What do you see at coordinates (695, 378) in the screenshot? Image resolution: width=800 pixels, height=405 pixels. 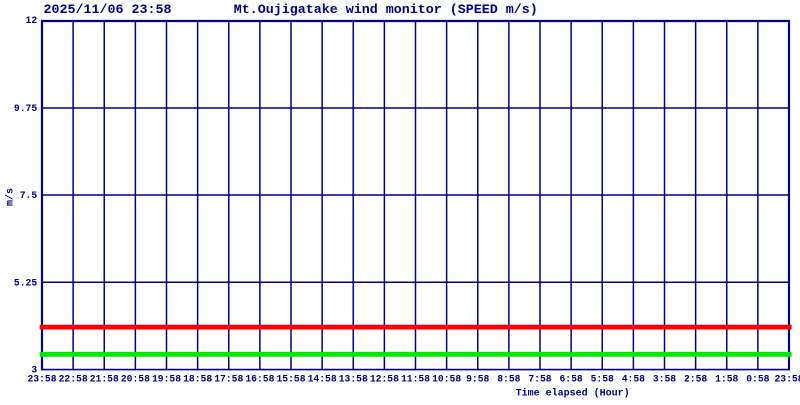 I see `svg-text: 2:58` at bounding box center [695, 378].